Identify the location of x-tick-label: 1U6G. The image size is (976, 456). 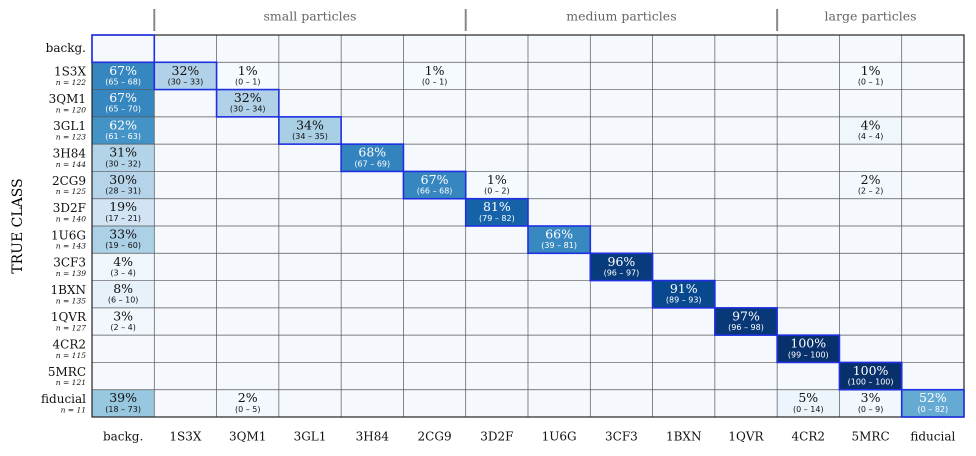
(559, 437).